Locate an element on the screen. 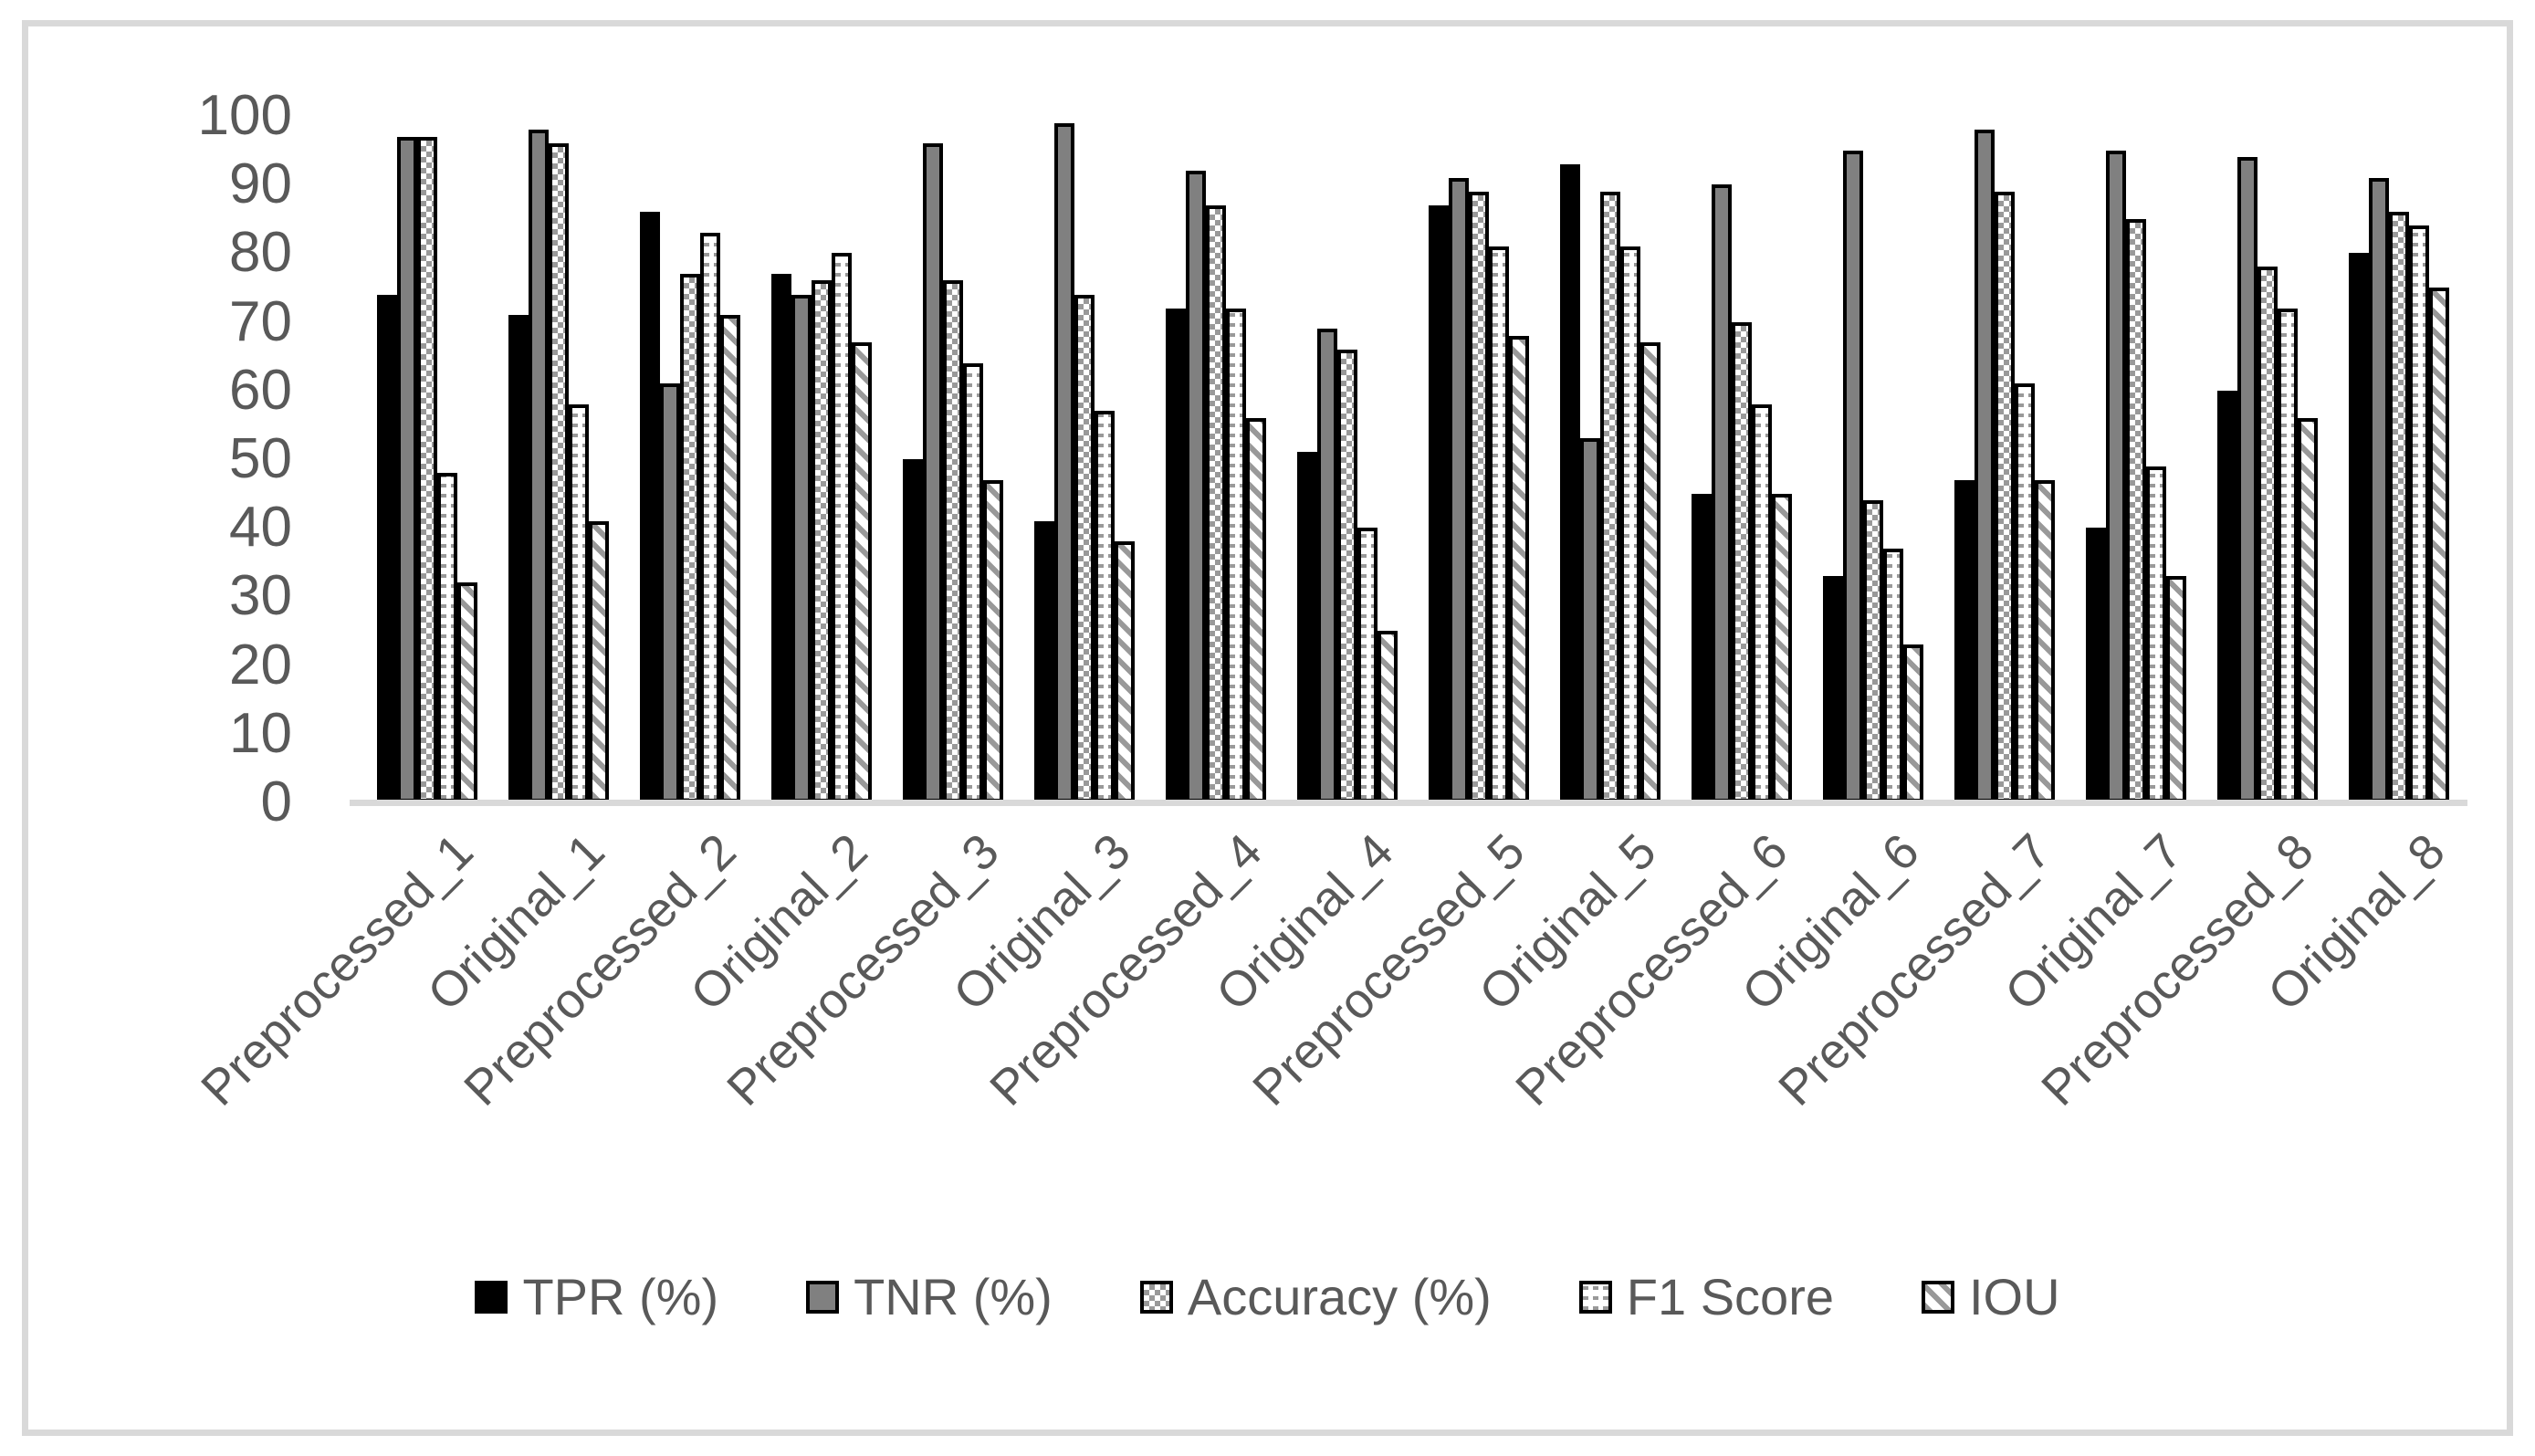 The height and width of the screenshot is (1456, 2535). legend-item-f1: F1 Score is located at coordinates (1706, 1296).